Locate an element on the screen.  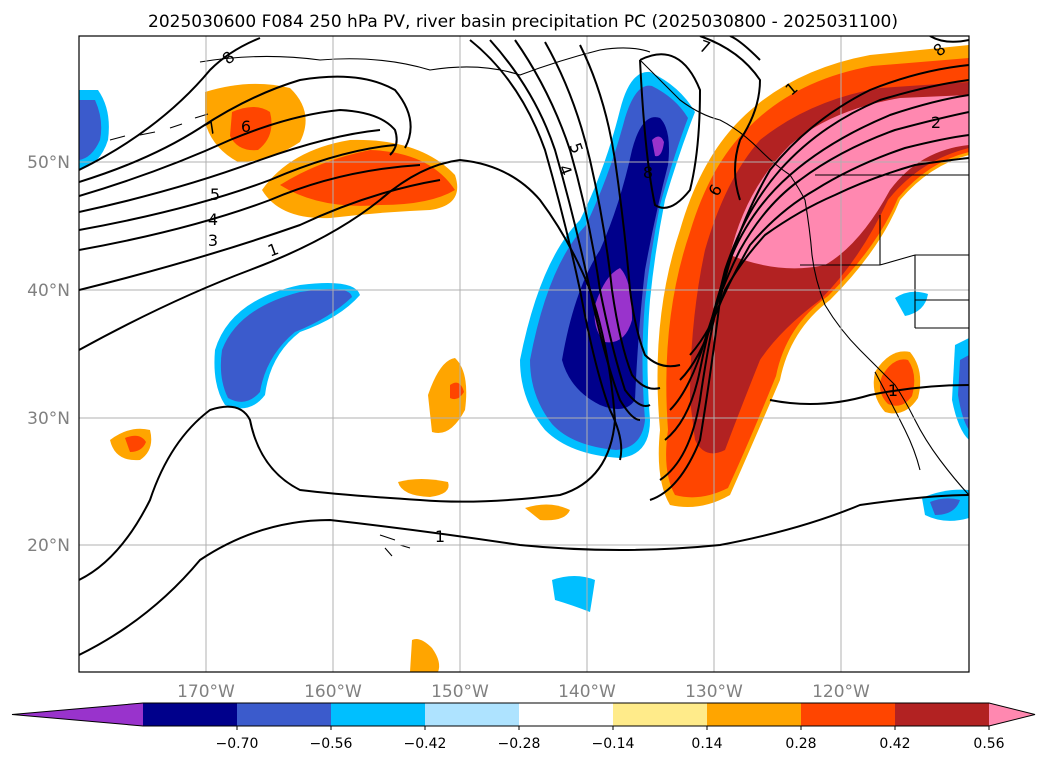
colorbar-tick-label: 0.42 is located at coordinates (894, 744).